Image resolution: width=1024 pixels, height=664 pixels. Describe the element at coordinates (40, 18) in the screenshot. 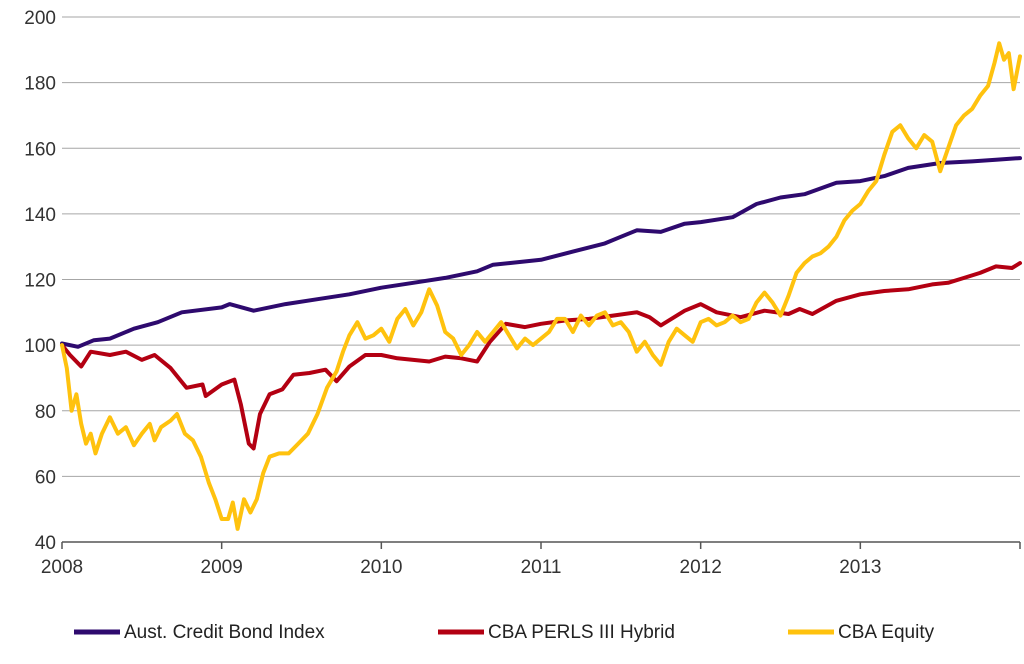

I see `y-tick-label: 200` at that location.